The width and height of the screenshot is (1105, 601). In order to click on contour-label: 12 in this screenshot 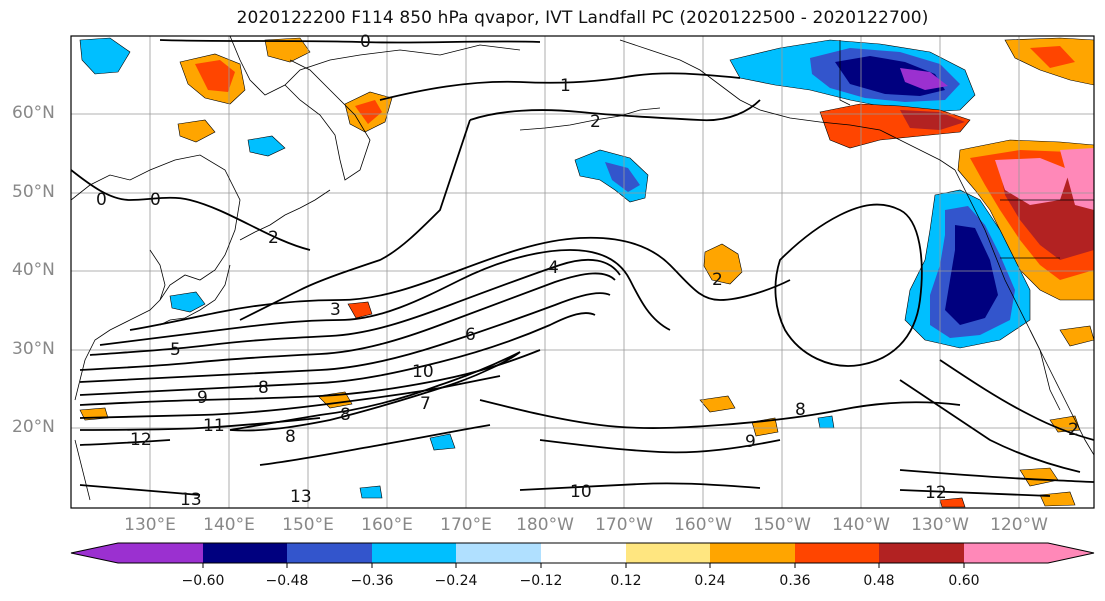, I will do `click(936, 493)`.